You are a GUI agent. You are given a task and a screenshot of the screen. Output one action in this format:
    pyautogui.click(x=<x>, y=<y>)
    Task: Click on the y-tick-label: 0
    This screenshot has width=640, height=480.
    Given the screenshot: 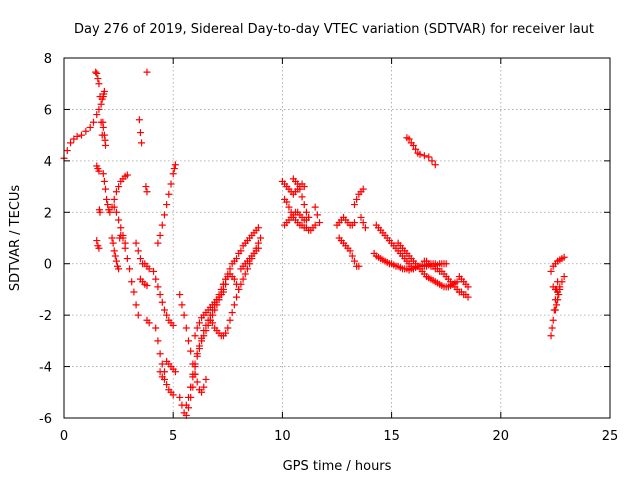 What is the action you would take?
    pyautogui.click(x=48, y=265)
    